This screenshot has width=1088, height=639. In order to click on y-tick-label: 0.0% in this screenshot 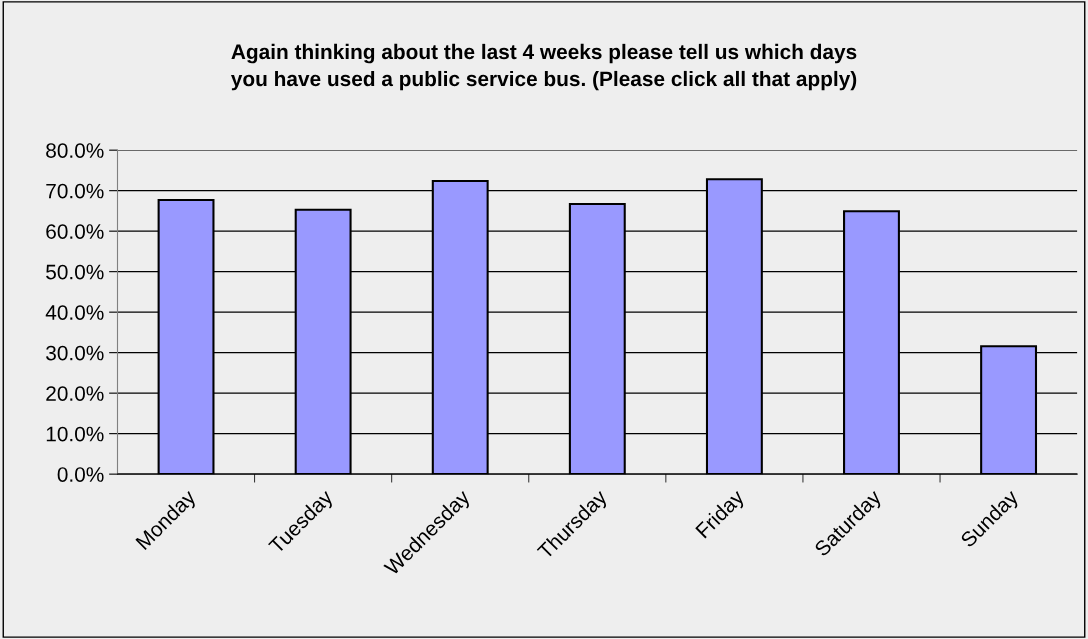, I will do `click(80, 474)`.